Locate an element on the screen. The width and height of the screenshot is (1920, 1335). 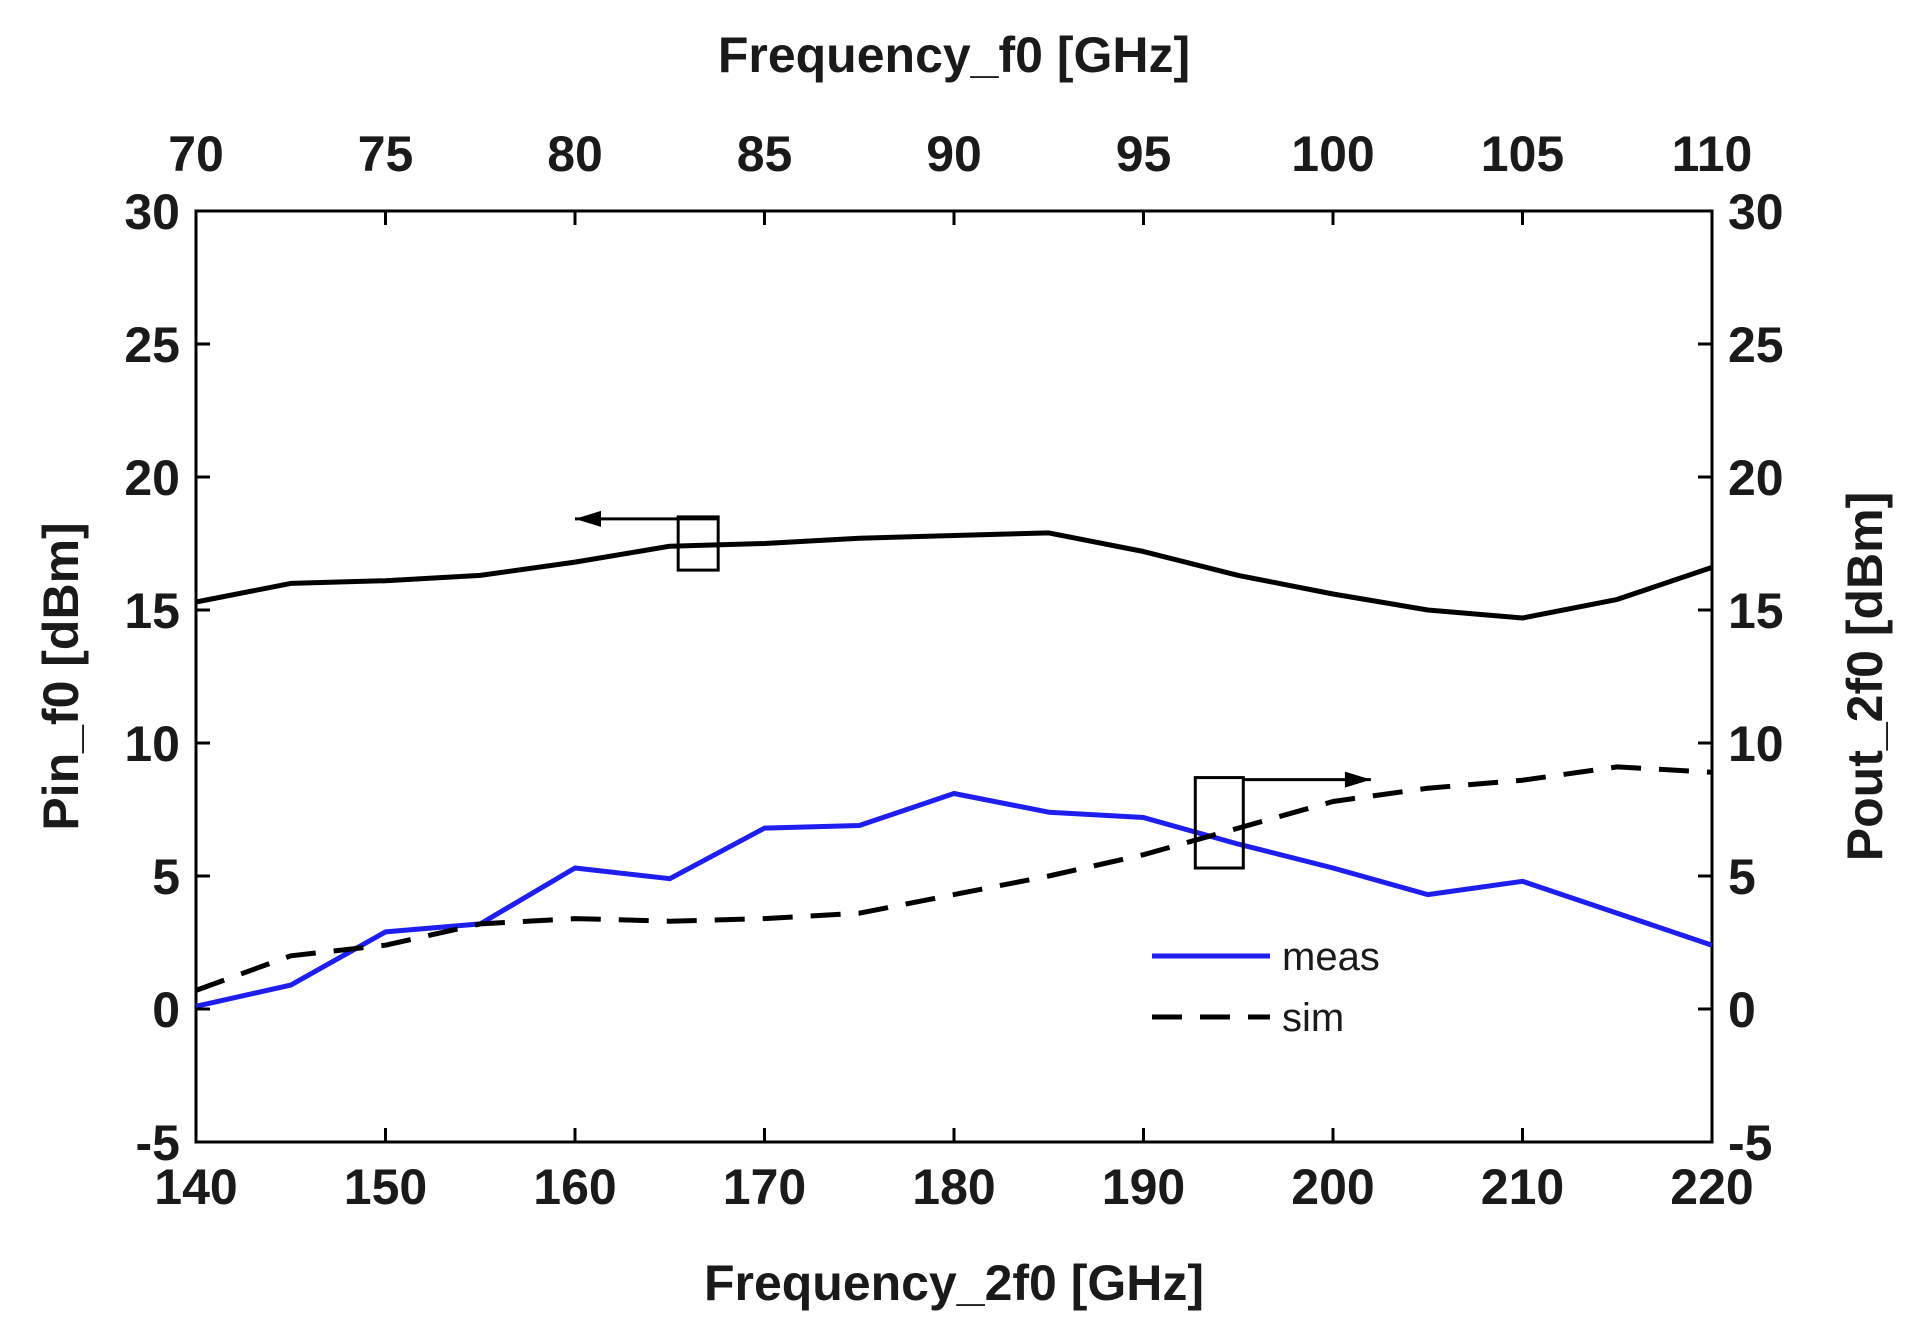
annotation-arrow-head-right is located at coordinates (1357, 779).